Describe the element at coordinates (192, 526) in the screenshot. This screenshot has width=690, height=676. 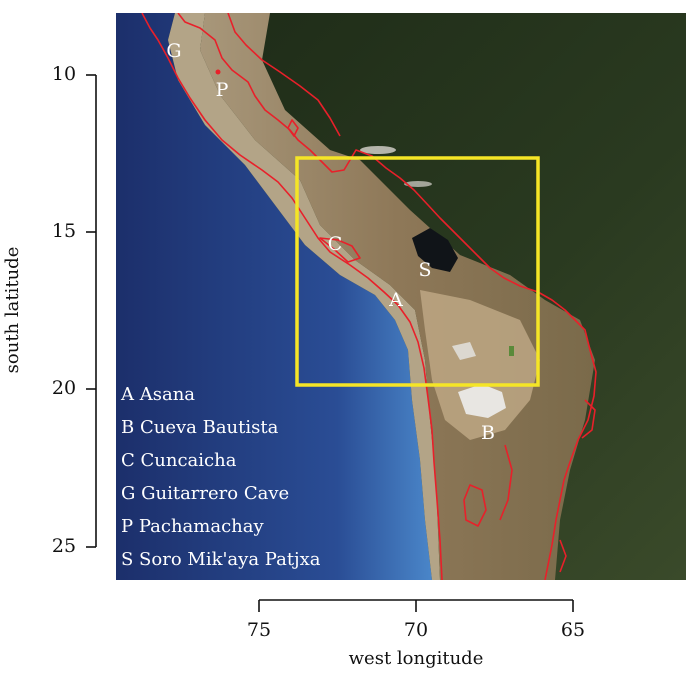
I see `legend-item-pachamachay: P Pachamachay` at that location.